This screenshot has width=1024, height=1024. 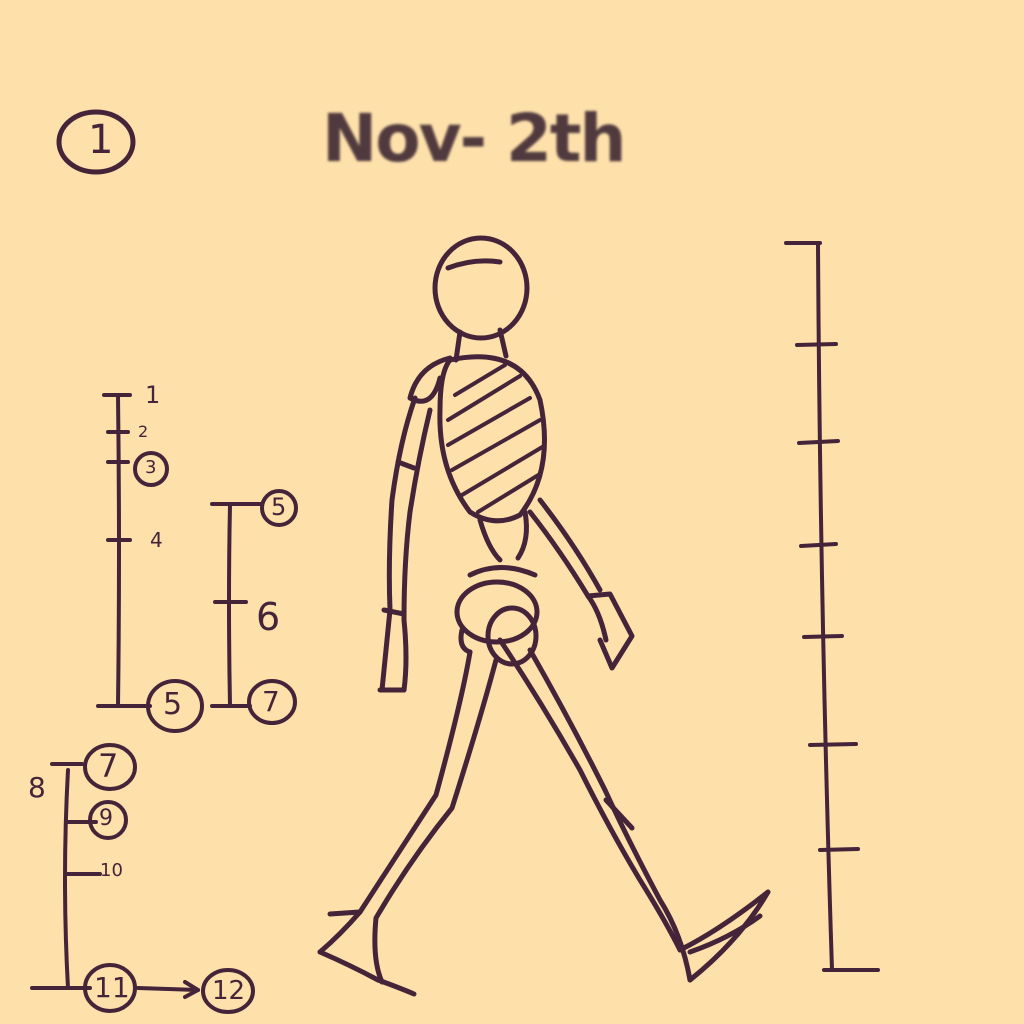 What do you see at coordinates (254, 607) in the screenshot?
I see `scale-b` at bounding box center [254, 607].